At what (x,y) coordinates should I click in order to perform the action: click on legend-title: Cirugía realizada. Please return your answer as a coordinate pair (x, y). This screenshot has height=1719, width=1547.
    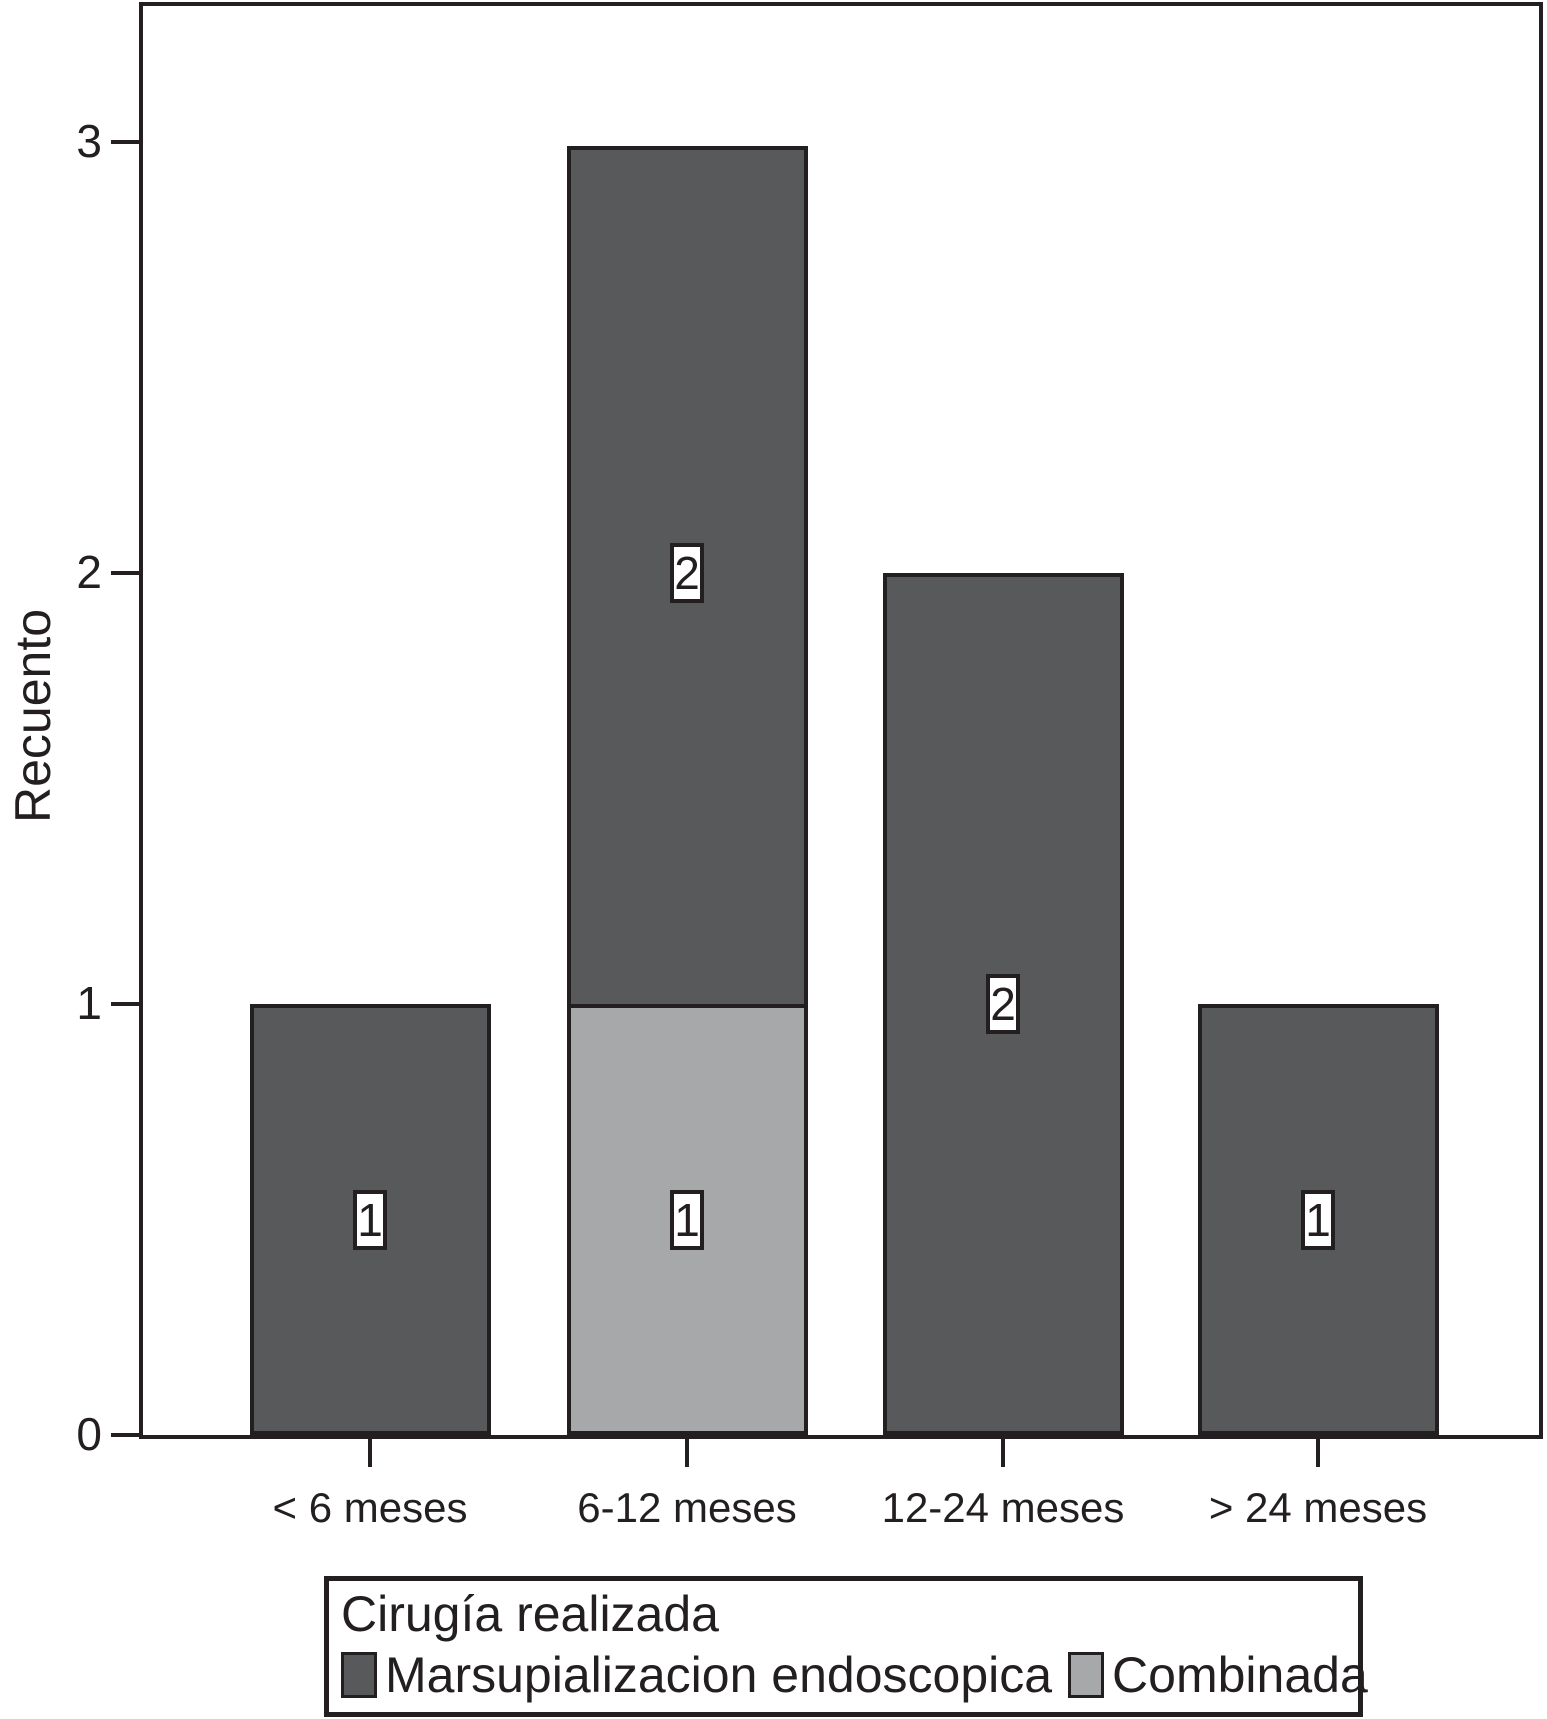
    Looking at the image, I should click on (530, 1614).